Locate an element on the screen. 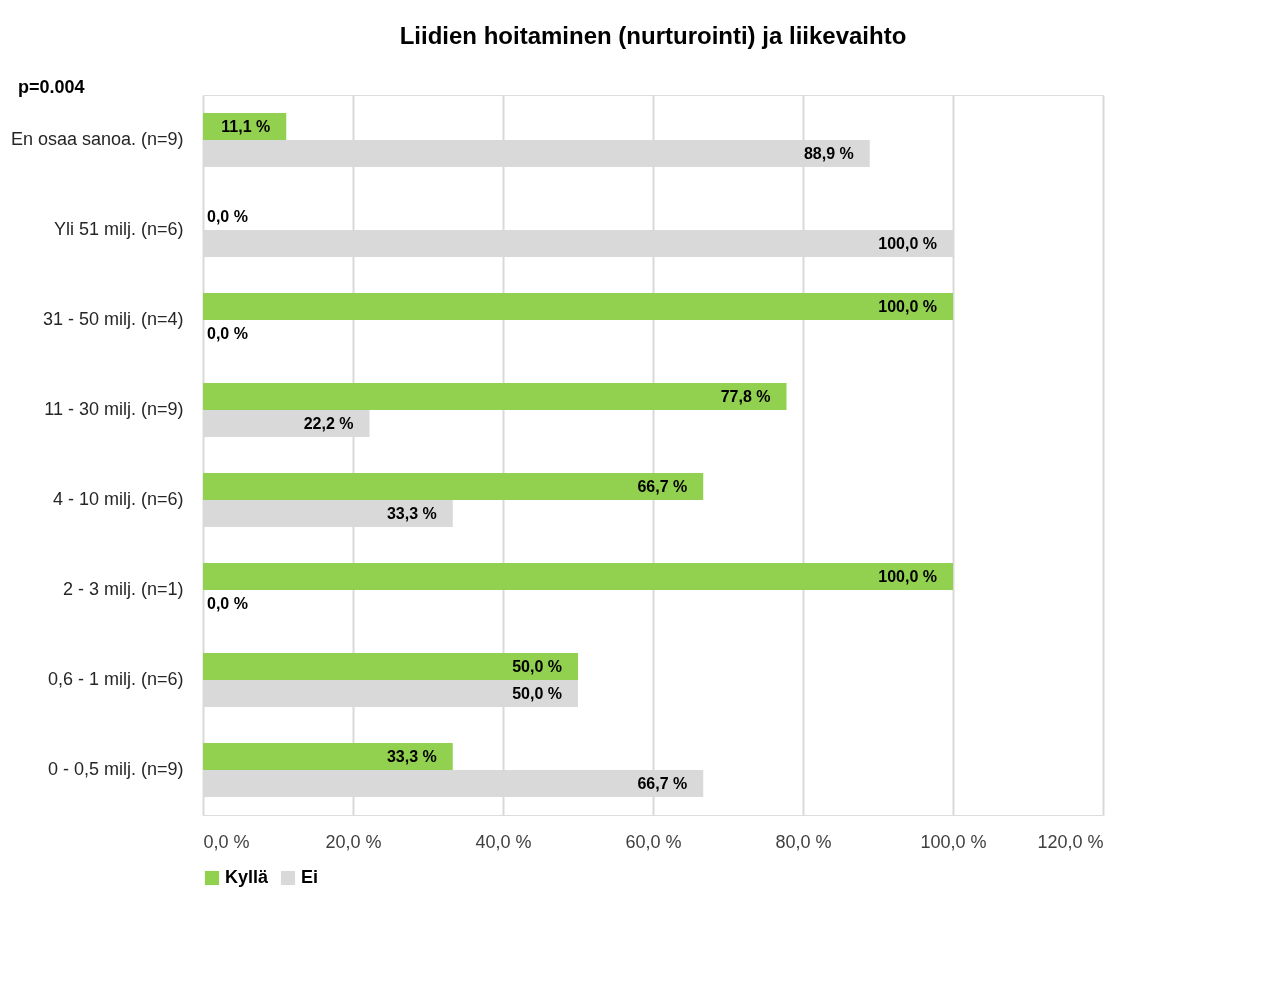 The width and height of the screenshot is (1266, 994). y-tick-label: 11 - 30 milj. (n=9) is located at coordinates (114, 409).